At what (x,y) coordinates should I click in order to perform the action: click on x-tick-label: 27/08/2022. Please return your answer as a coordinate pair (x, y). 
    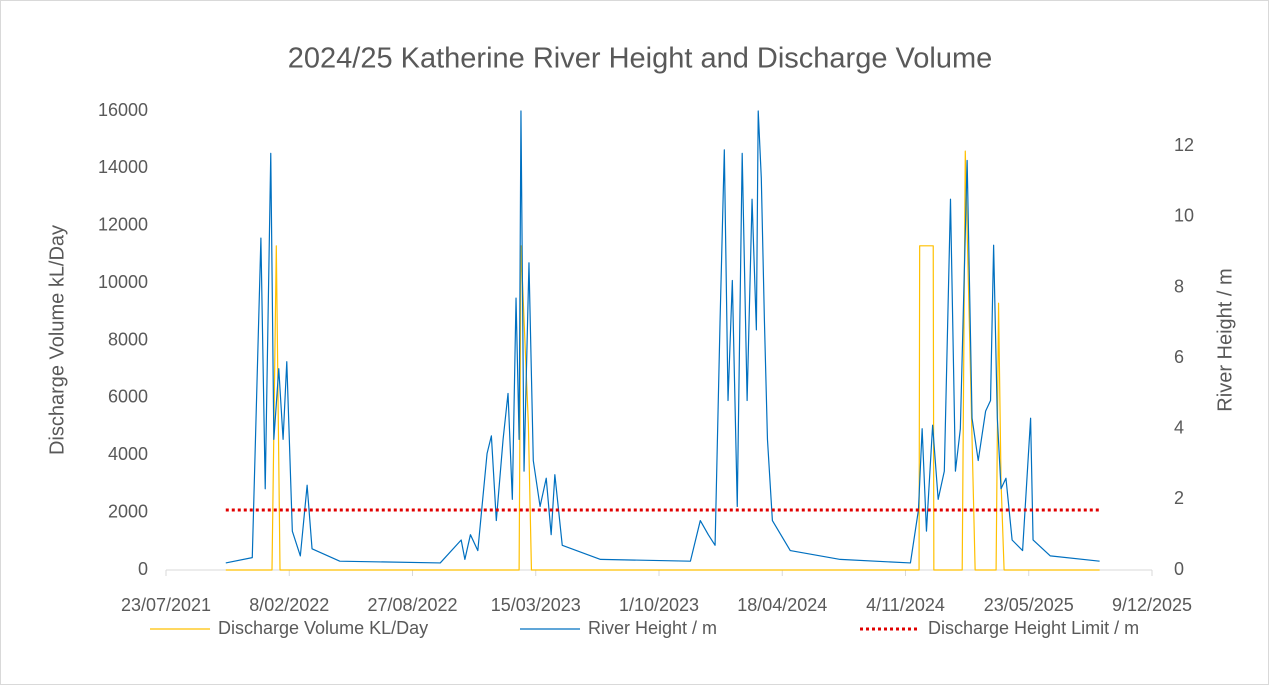
    Looking at the image, I should click on (412, 605).